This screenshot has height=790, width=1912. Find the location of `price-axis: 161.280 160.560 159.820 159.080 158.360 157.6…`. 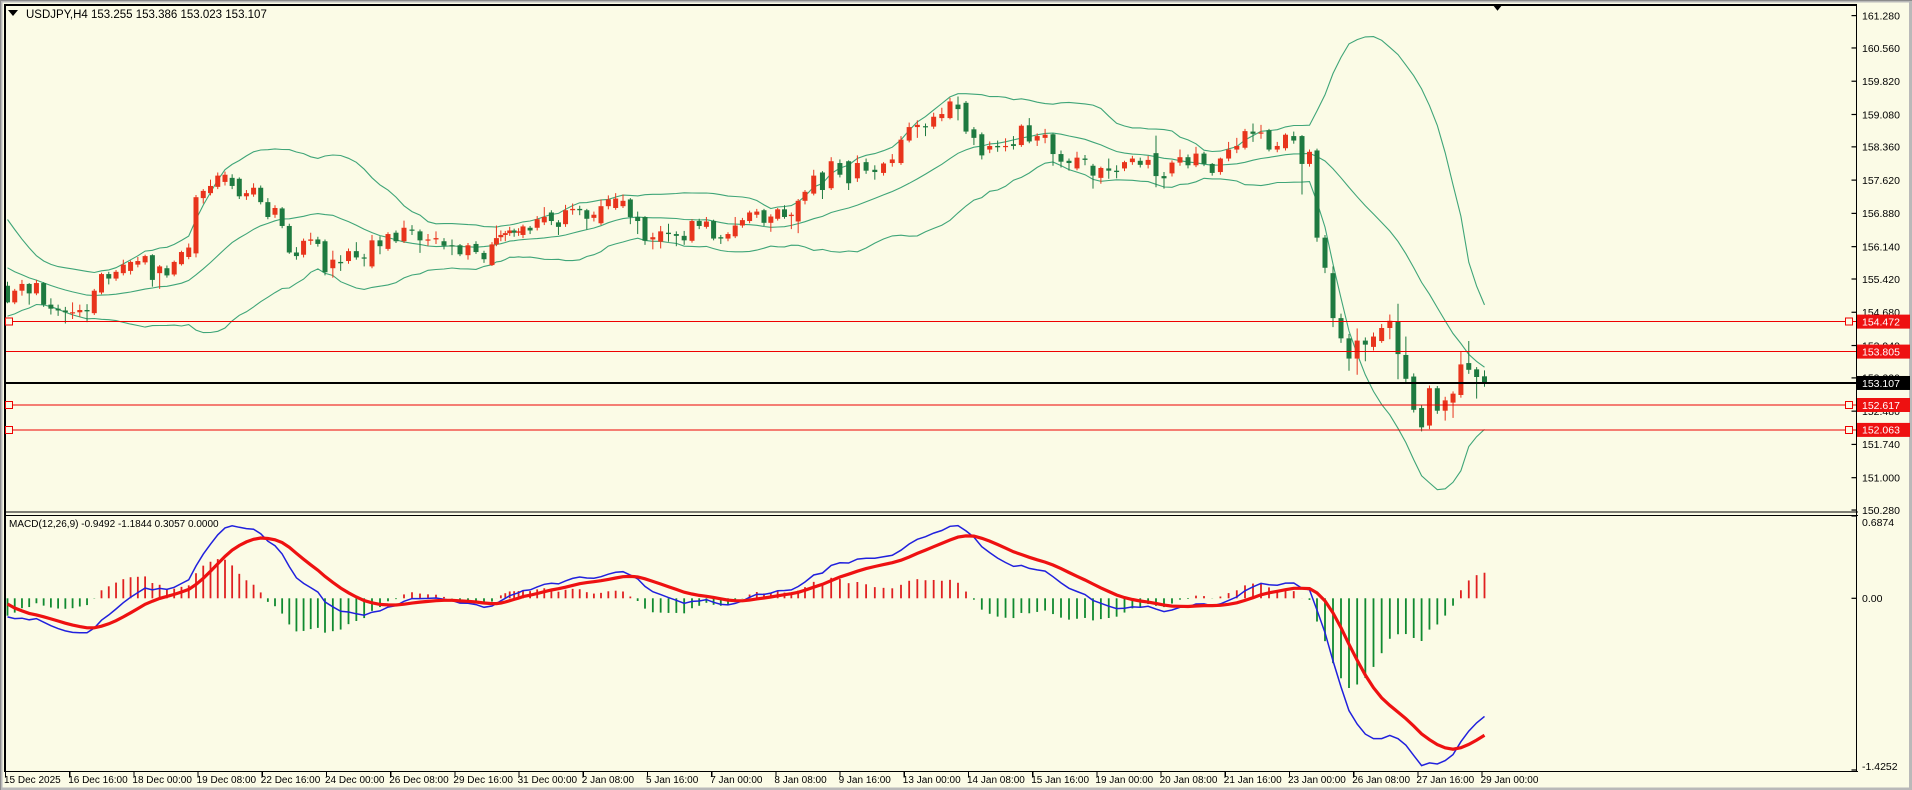

price-axis: 161.280 160.560 159.820 159.080 158.360 157.6… is located at coordinates (1881, 263).